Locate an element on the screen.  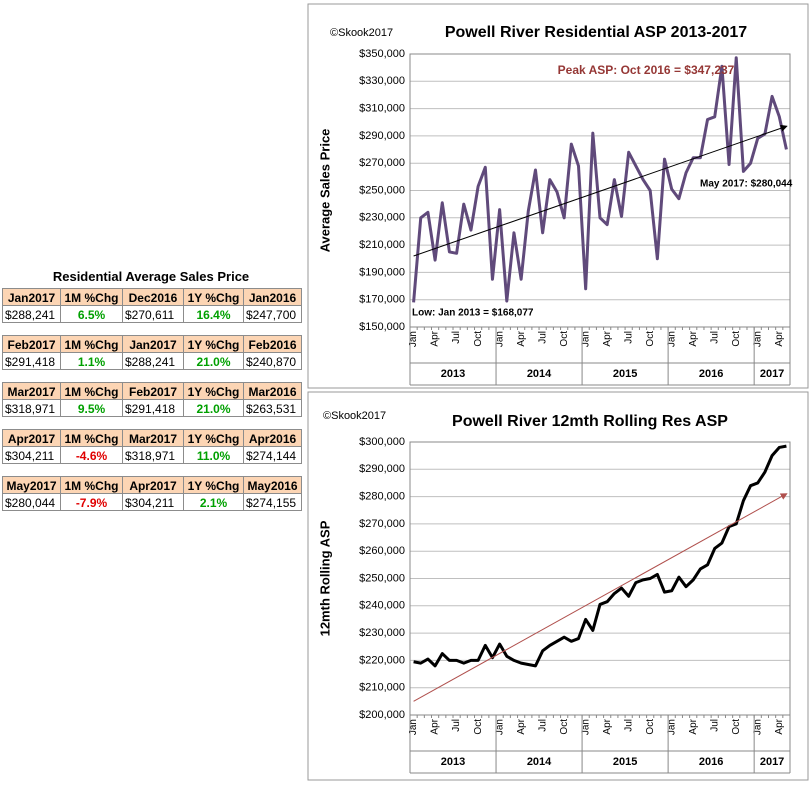
price-cell: $274,144 is located at coordinates (272, 455).